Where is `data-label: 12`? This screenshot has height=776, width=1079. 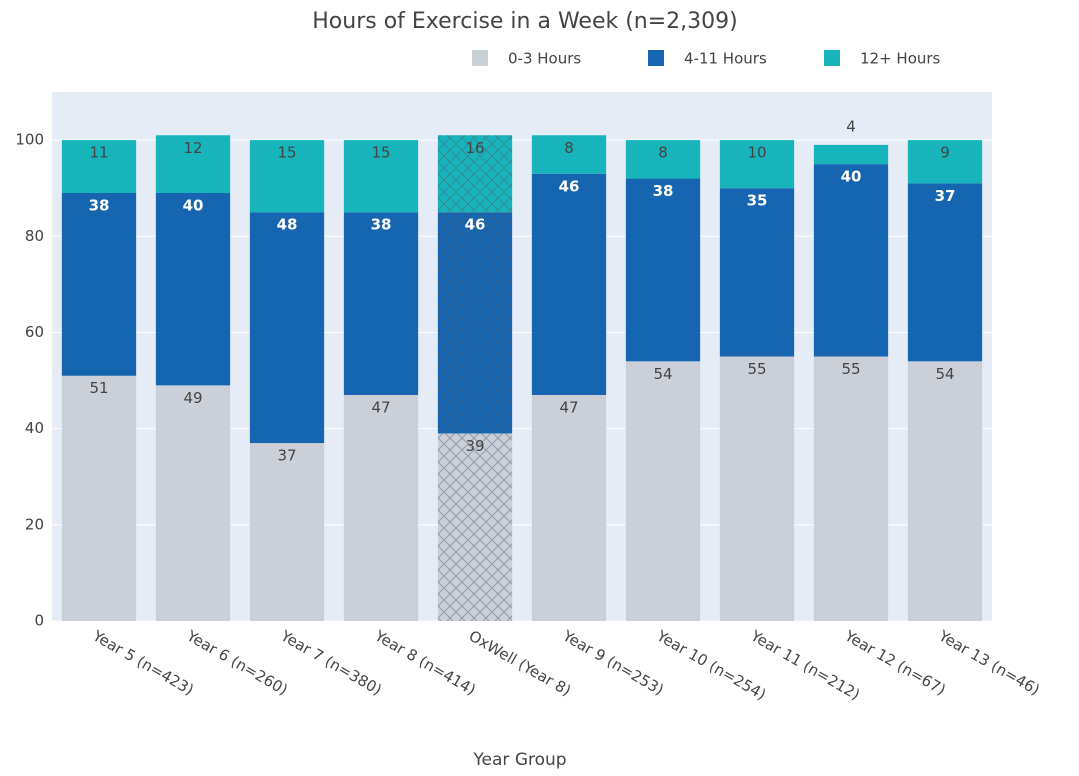
data-label: 12 is located at coordinates (192, 148).